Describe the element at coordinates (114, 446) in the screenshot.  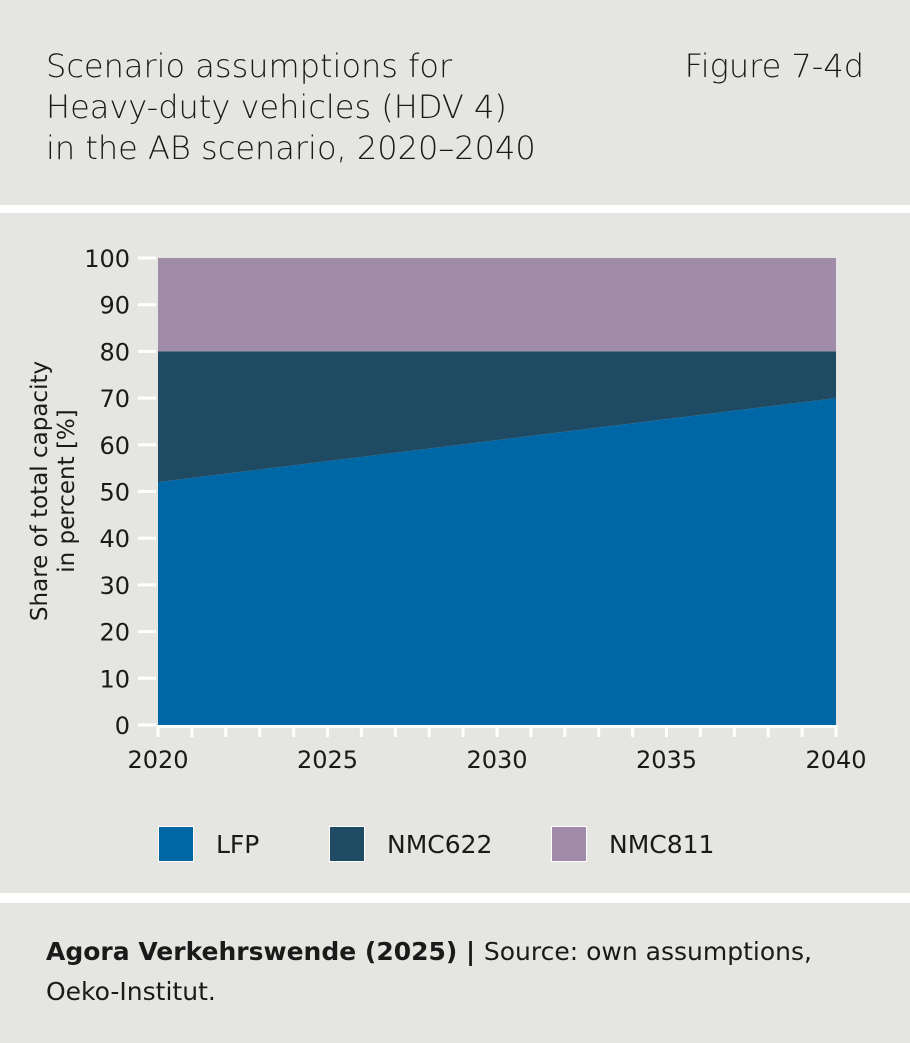
I see `y-tick-label: 60` at that location.